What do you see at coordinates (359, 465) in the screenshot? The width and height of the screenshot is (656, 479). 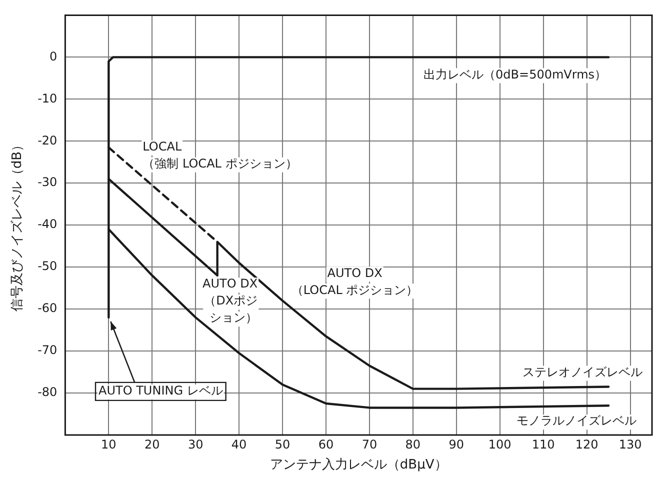 I see `x-axis-title: アンテナ入力レベル（dBμV）` at bounding box center [359, 465].